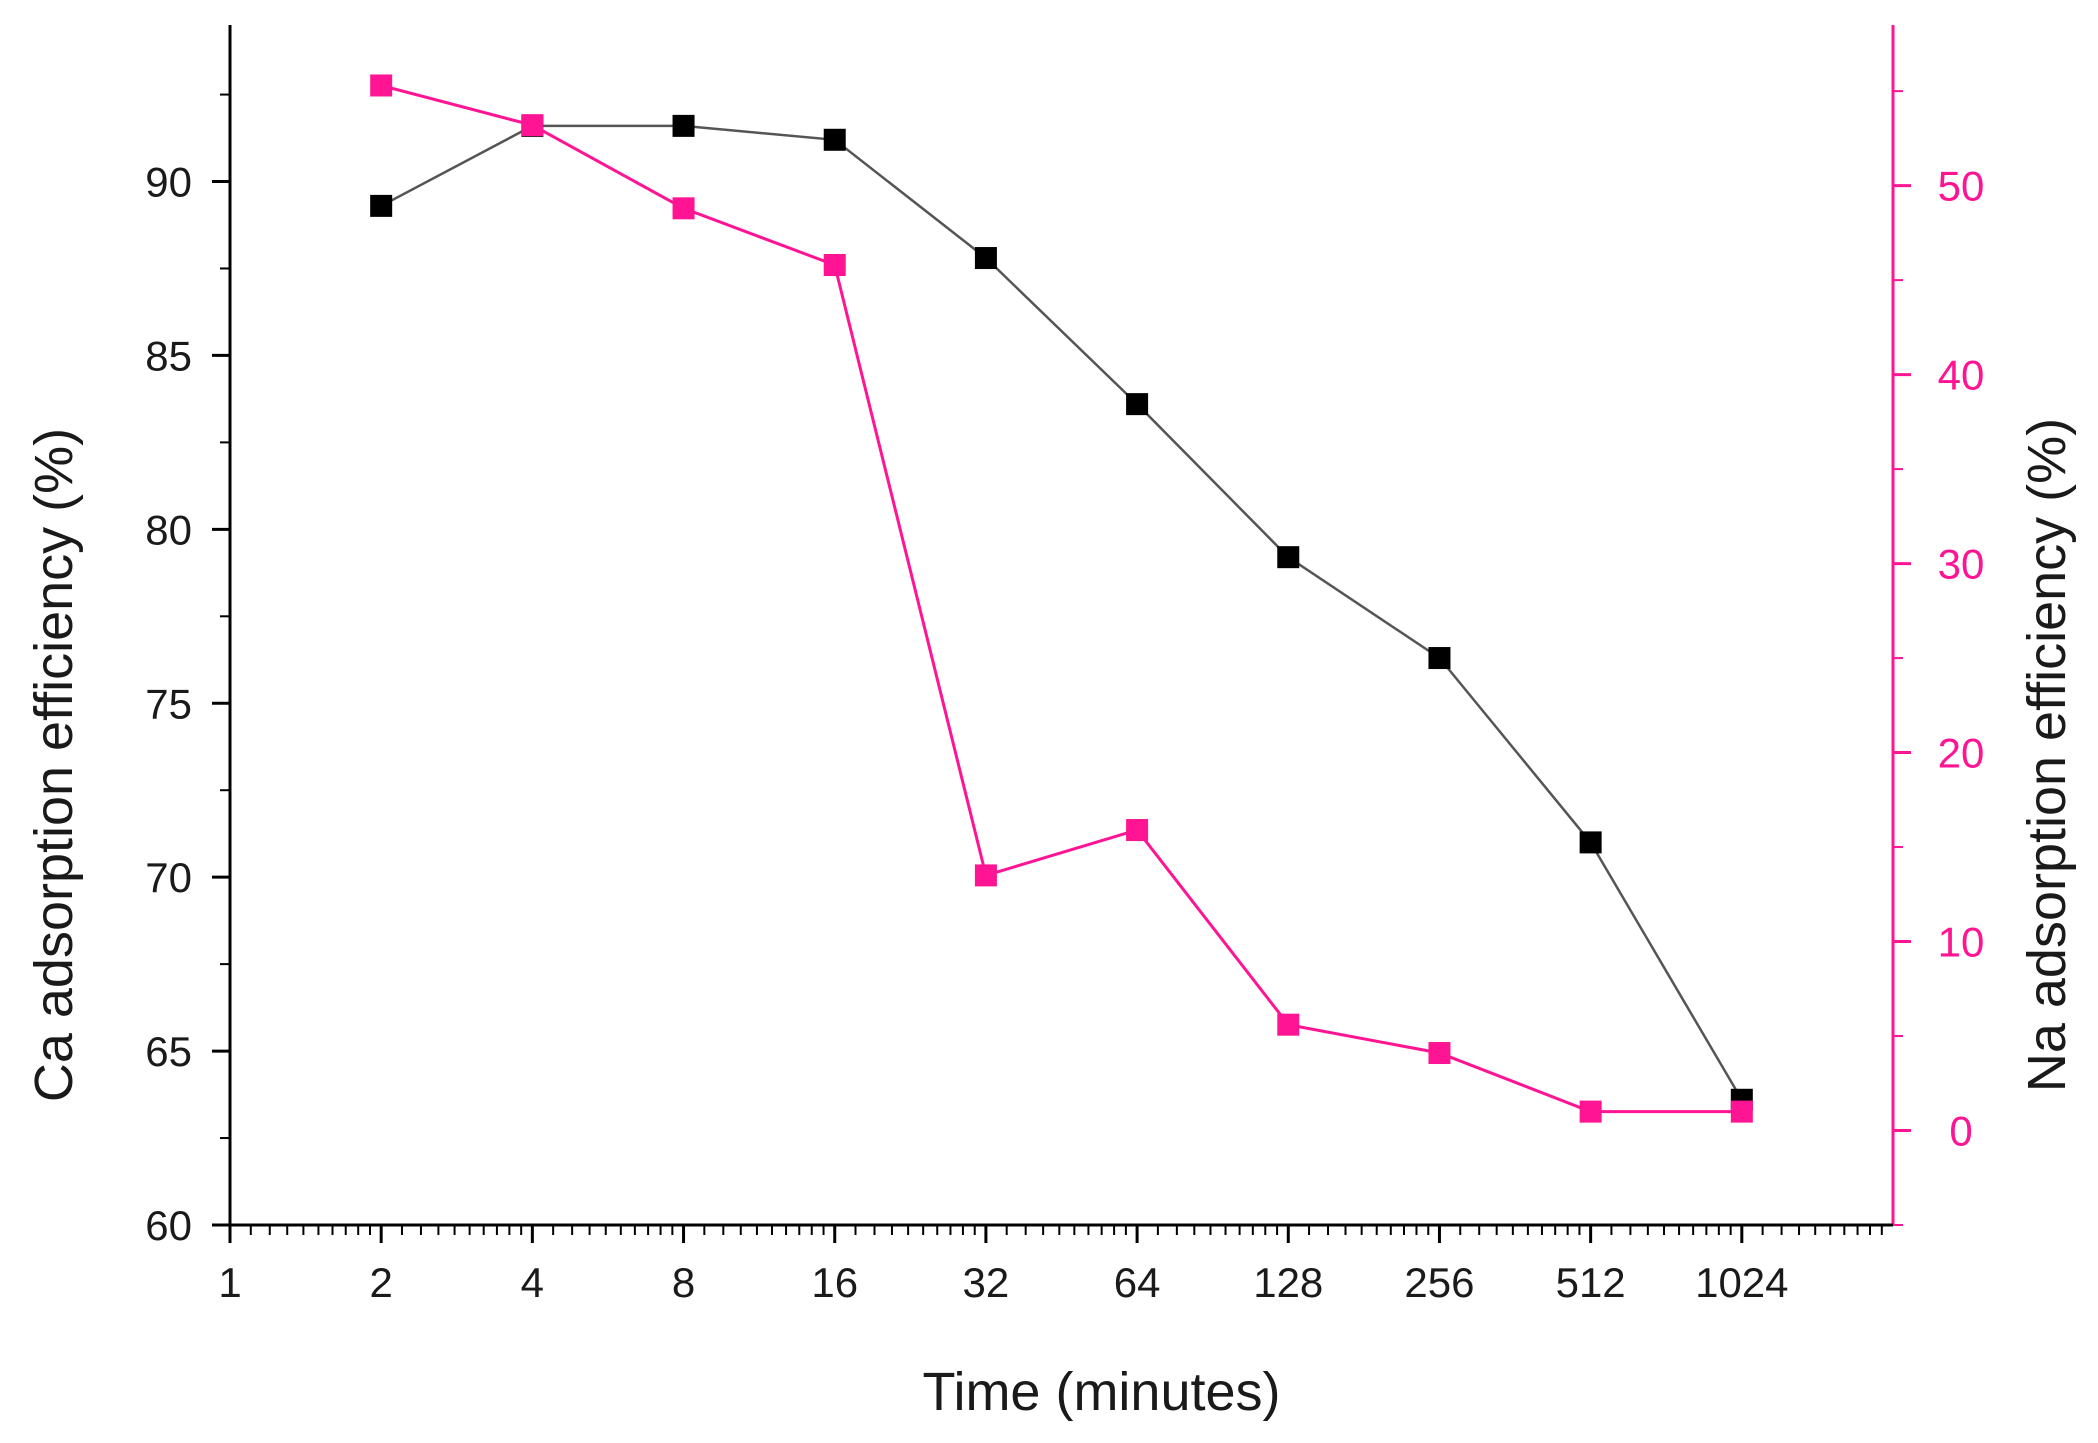 This screenshot has height=1443, width=2098. I want to click on y-right-tick-label: 10, so click(1961, 942).